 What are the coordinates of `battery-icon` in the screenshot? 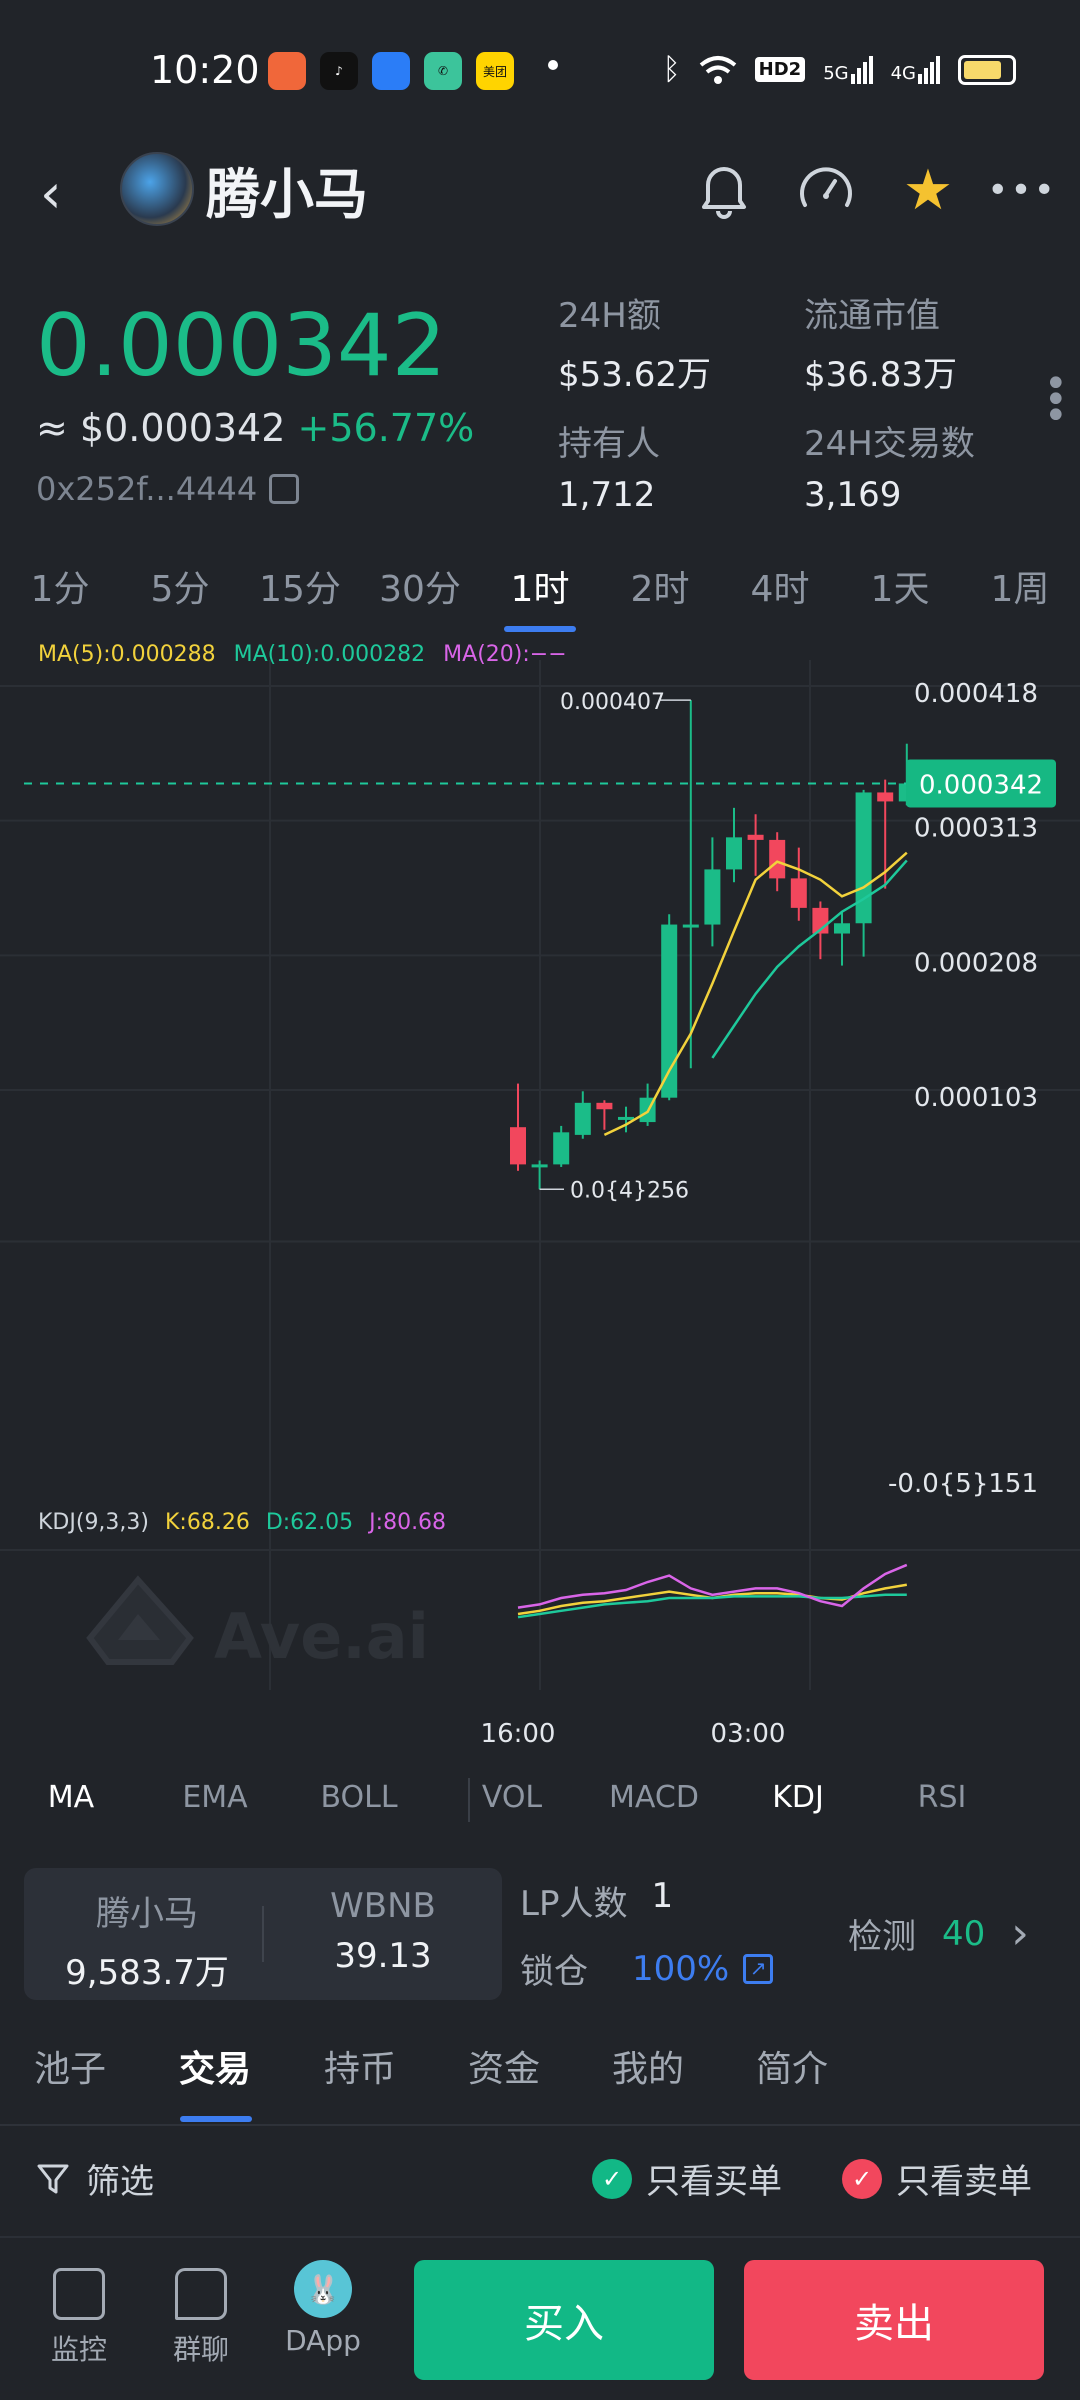 It's located at (987, 69).